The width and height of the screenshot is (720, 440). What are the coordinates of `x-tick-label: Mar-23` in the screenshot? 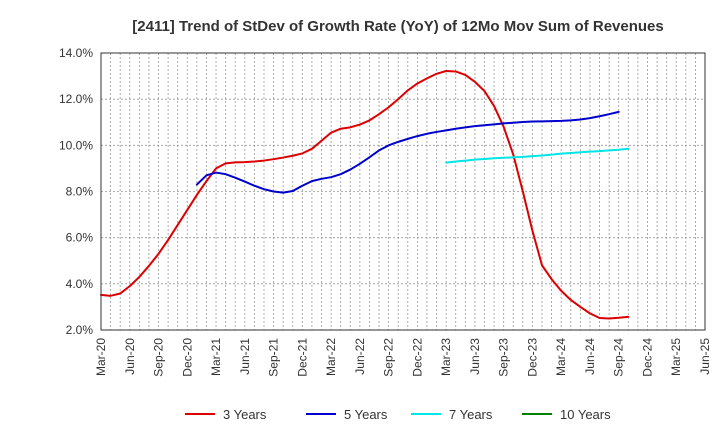 It's located at (446, 357).